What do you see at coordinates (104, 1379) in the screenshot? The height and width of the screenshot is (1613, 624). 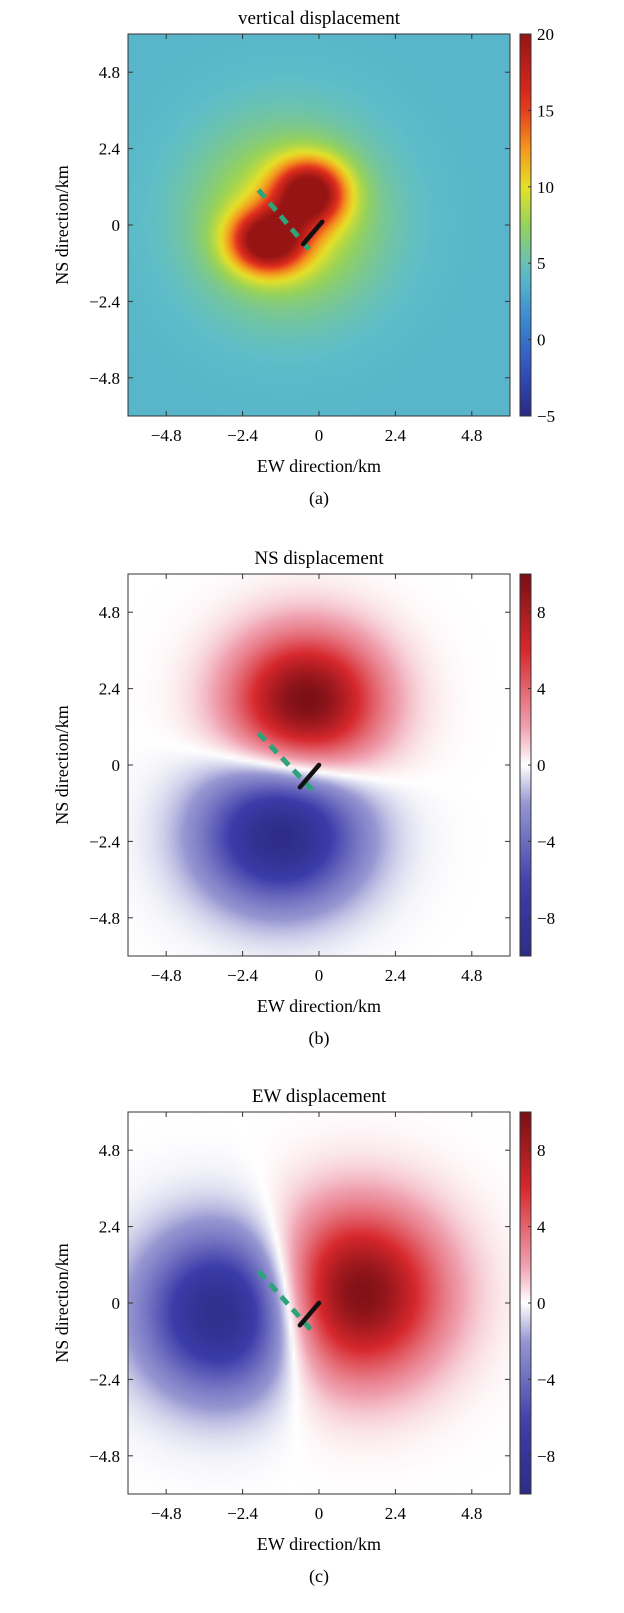 I see `y-tick-label-c: −2.4` at bounding box center [104, 1379].